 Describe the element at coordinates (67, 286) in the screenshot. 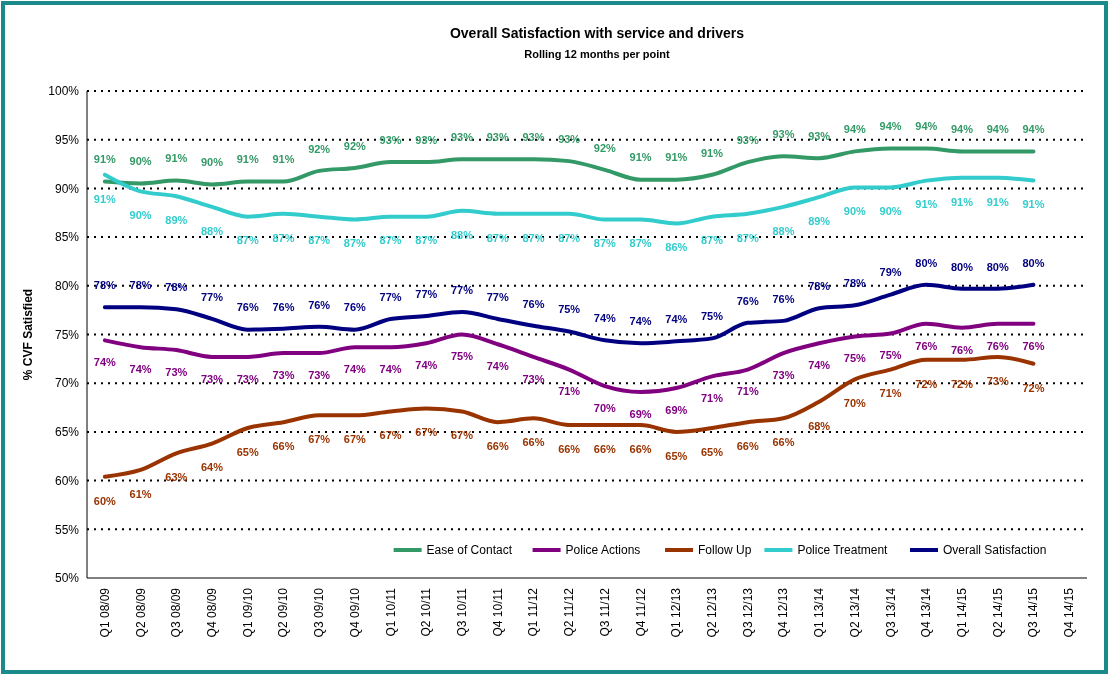

I see `y-tick-label: 80%` at that location.